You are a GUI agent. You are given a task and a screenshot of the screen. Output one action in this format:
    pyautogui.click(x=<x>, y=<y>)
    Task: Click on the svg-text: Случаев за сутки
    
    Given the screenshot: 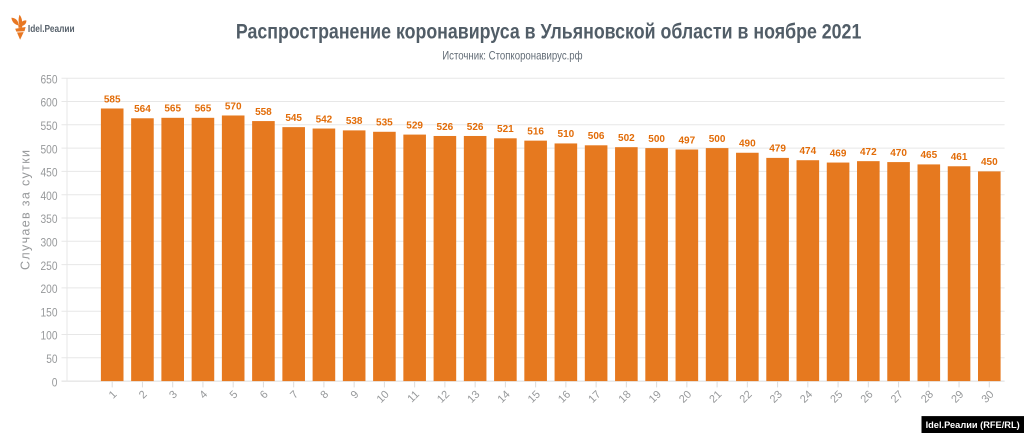 What is the action you would take?
    pyautogui.click(x=25, y=210)
    